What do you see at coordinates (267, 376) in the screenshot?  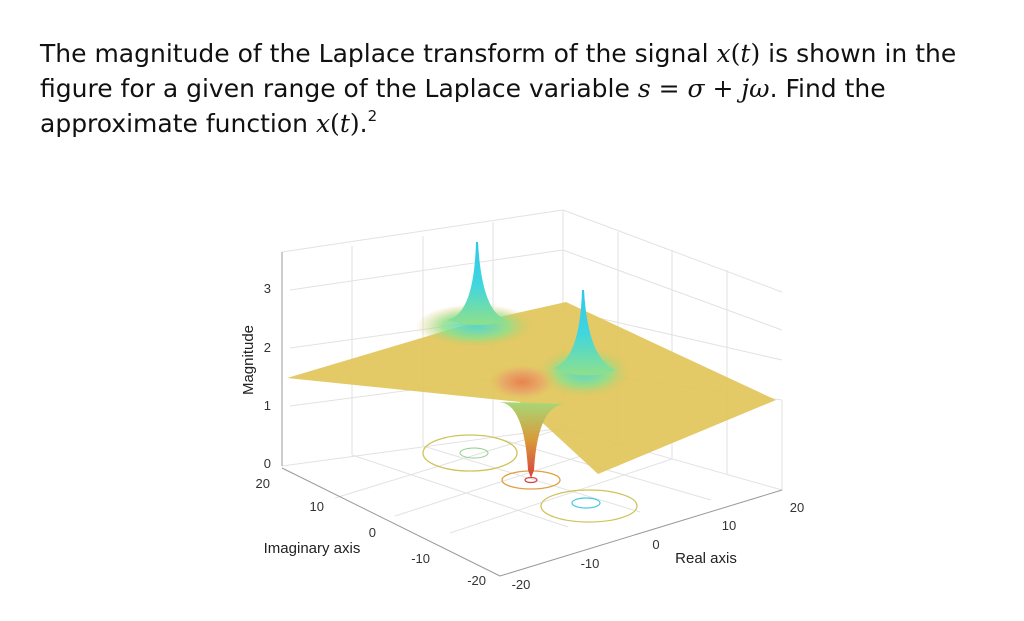 I see `z-ticks: 3 2 1 0` at bounding box center [267, 376].